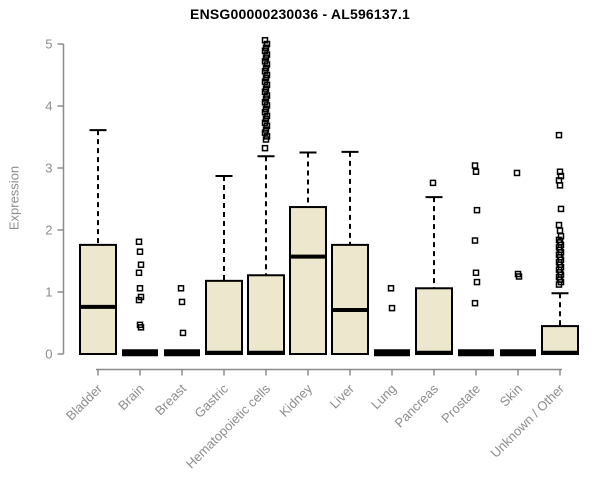 The image size is (600, 500). I want to click on x-tick-label-bladder: Bladder, so click(84, 402).